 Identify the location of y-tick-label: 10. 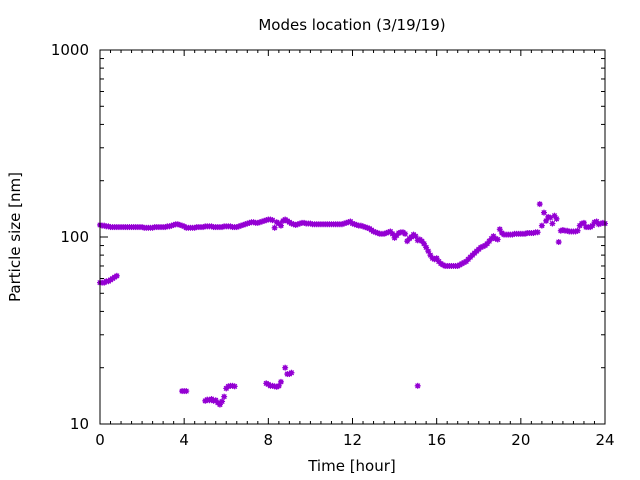
(79, 424).